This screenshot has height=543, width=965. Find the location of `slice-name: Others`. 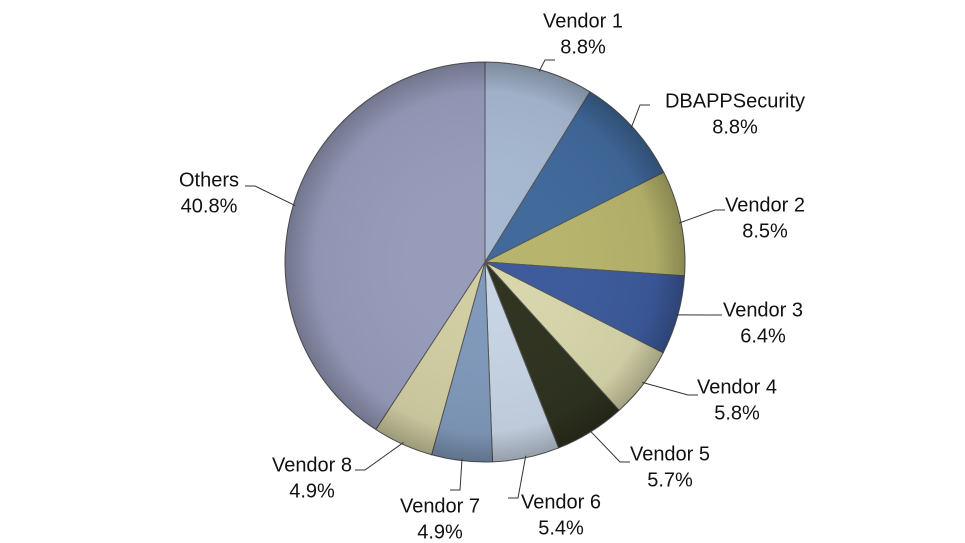

slice-name: Others is located at coordinates (209, 180).